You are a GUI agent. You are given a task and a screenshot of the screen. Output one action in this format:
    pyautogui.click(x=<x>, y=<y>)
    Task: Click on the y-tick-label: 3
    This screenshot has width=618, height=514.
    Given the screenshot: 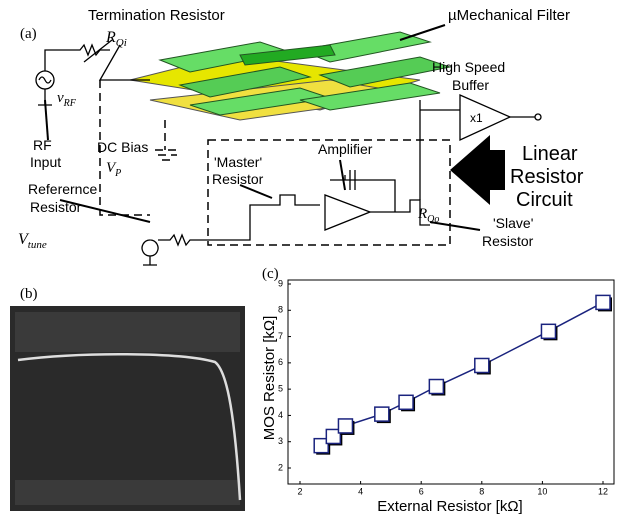 What is the action you would take?
    pyautogui.click(x=280, y=441)
    